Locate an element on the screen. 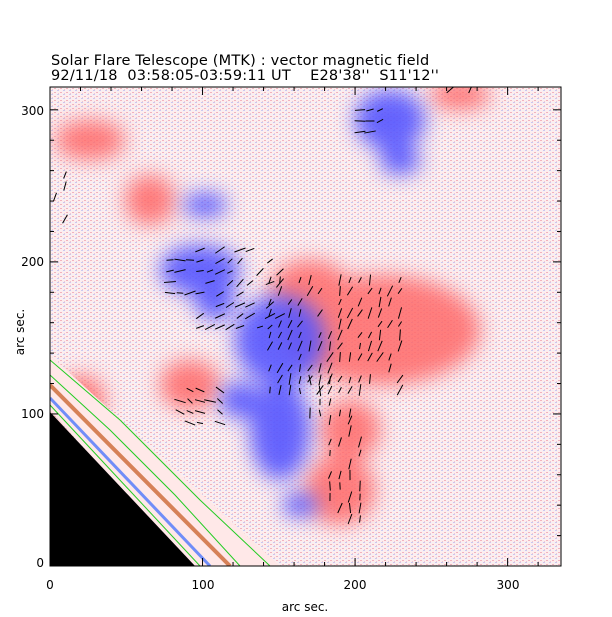 The height and width of the screenshot is (617, 612). y-axis-label: arc sec. is located at coordinates (20, 332).